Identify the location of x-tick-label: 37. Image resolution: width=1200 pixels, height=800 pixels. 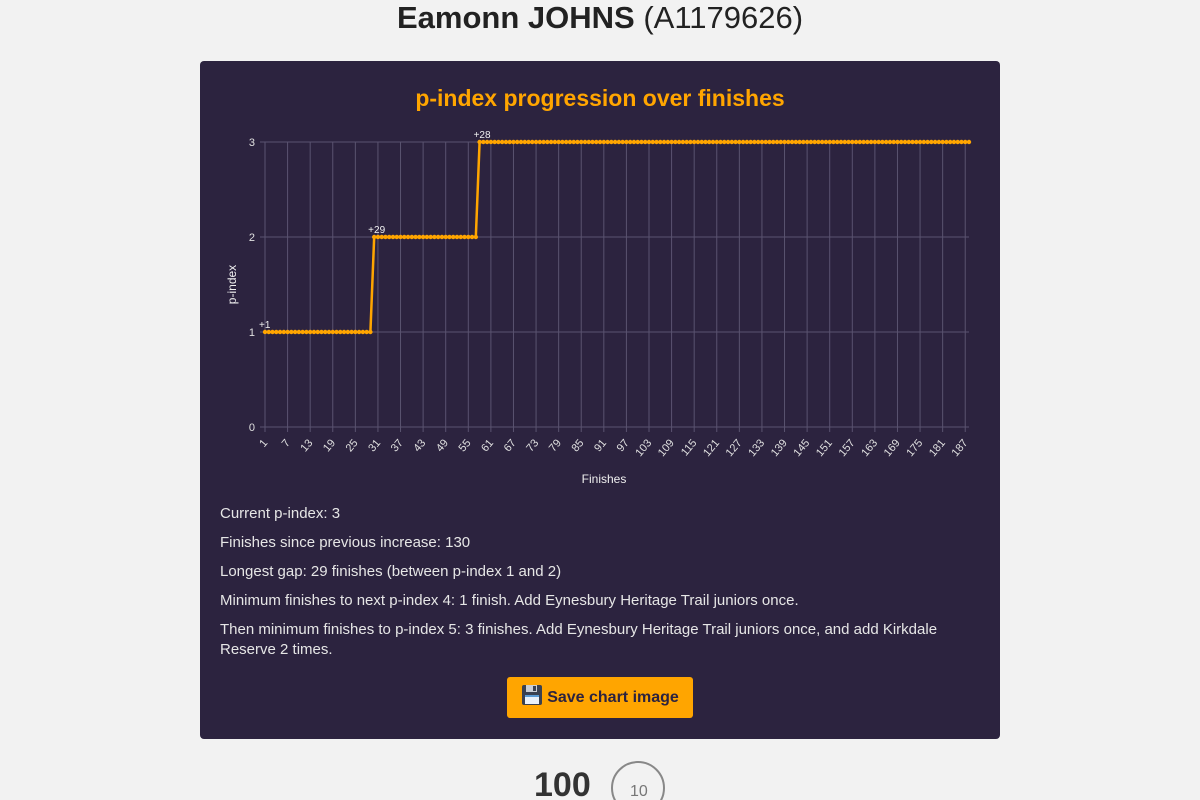
(397, 445).